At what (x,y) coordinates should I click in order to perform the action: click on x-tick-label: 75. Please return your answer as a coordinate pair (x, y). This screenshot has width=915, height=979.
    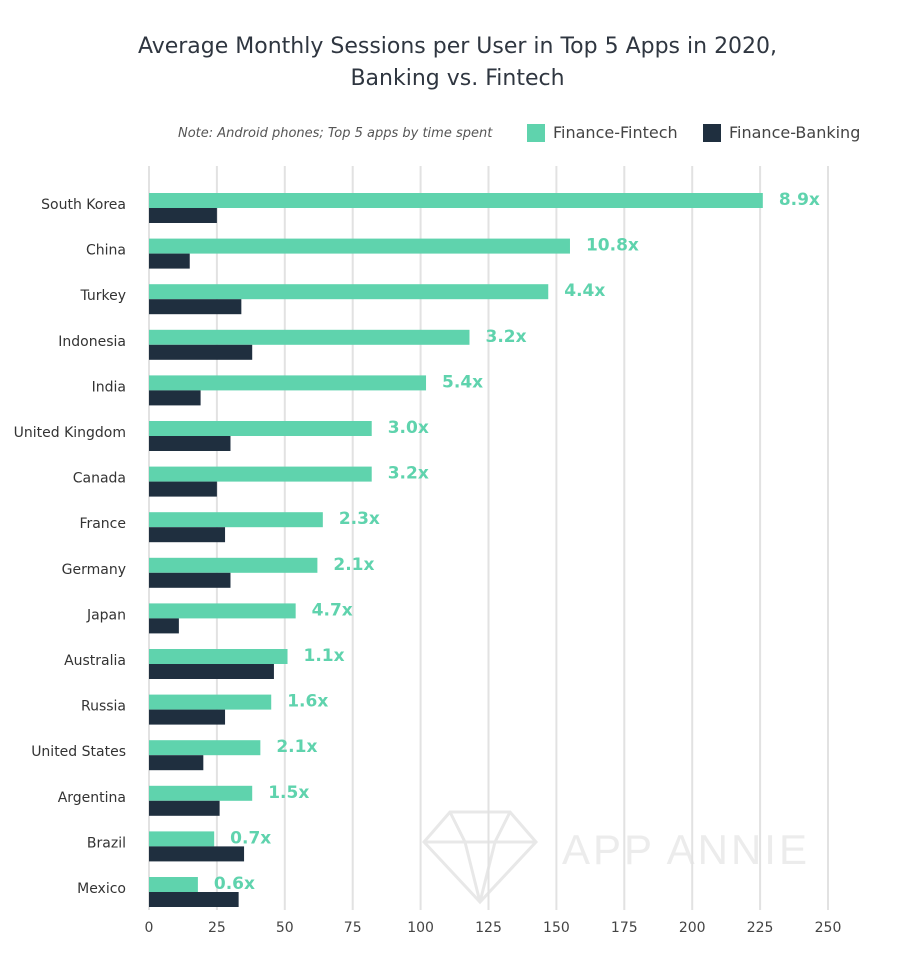
    Looking at the image, I should click on (353, 928).